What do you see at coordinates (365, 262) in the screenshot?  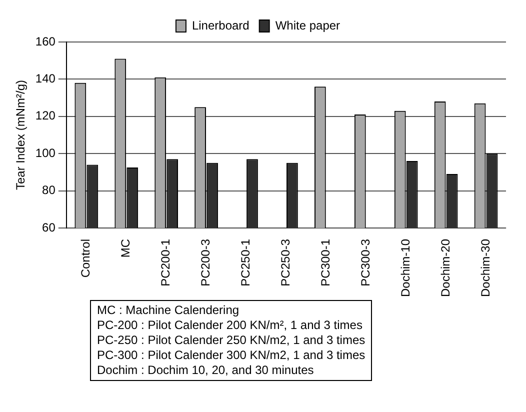 I see `x-tick-label: PC300-3` at bounding box center [365, 262].